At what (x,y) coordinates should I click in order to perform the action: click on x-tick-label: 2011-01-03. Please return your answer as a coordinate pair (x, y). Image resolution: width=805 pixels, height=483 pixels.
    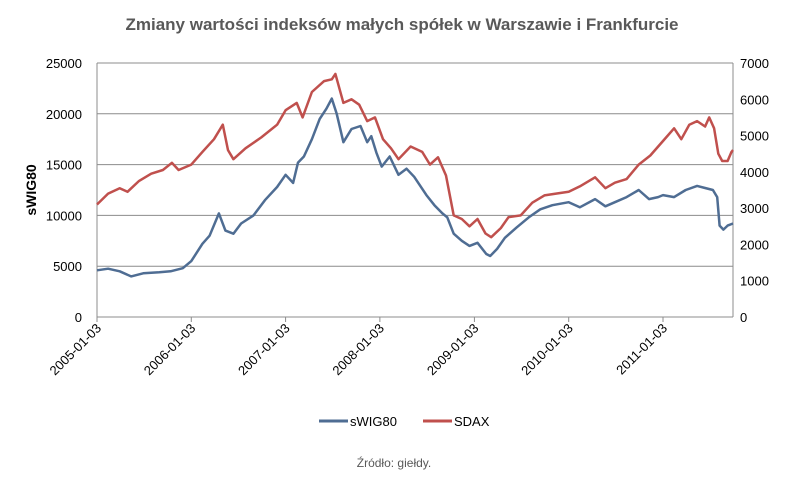
    Looking at the image, I should click on (641, 349).